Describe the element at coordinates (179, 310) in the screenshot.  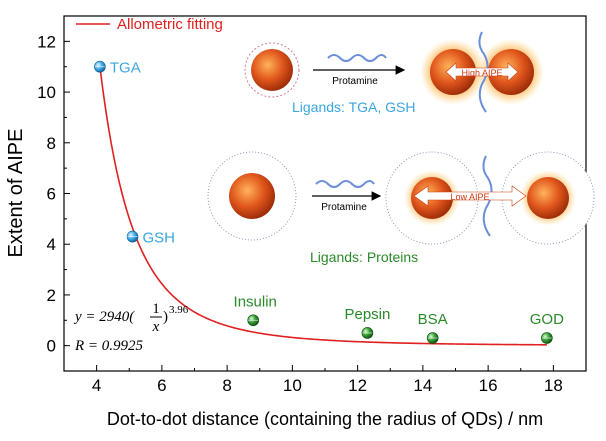
I see `equation-exp: 3.96` at that location.